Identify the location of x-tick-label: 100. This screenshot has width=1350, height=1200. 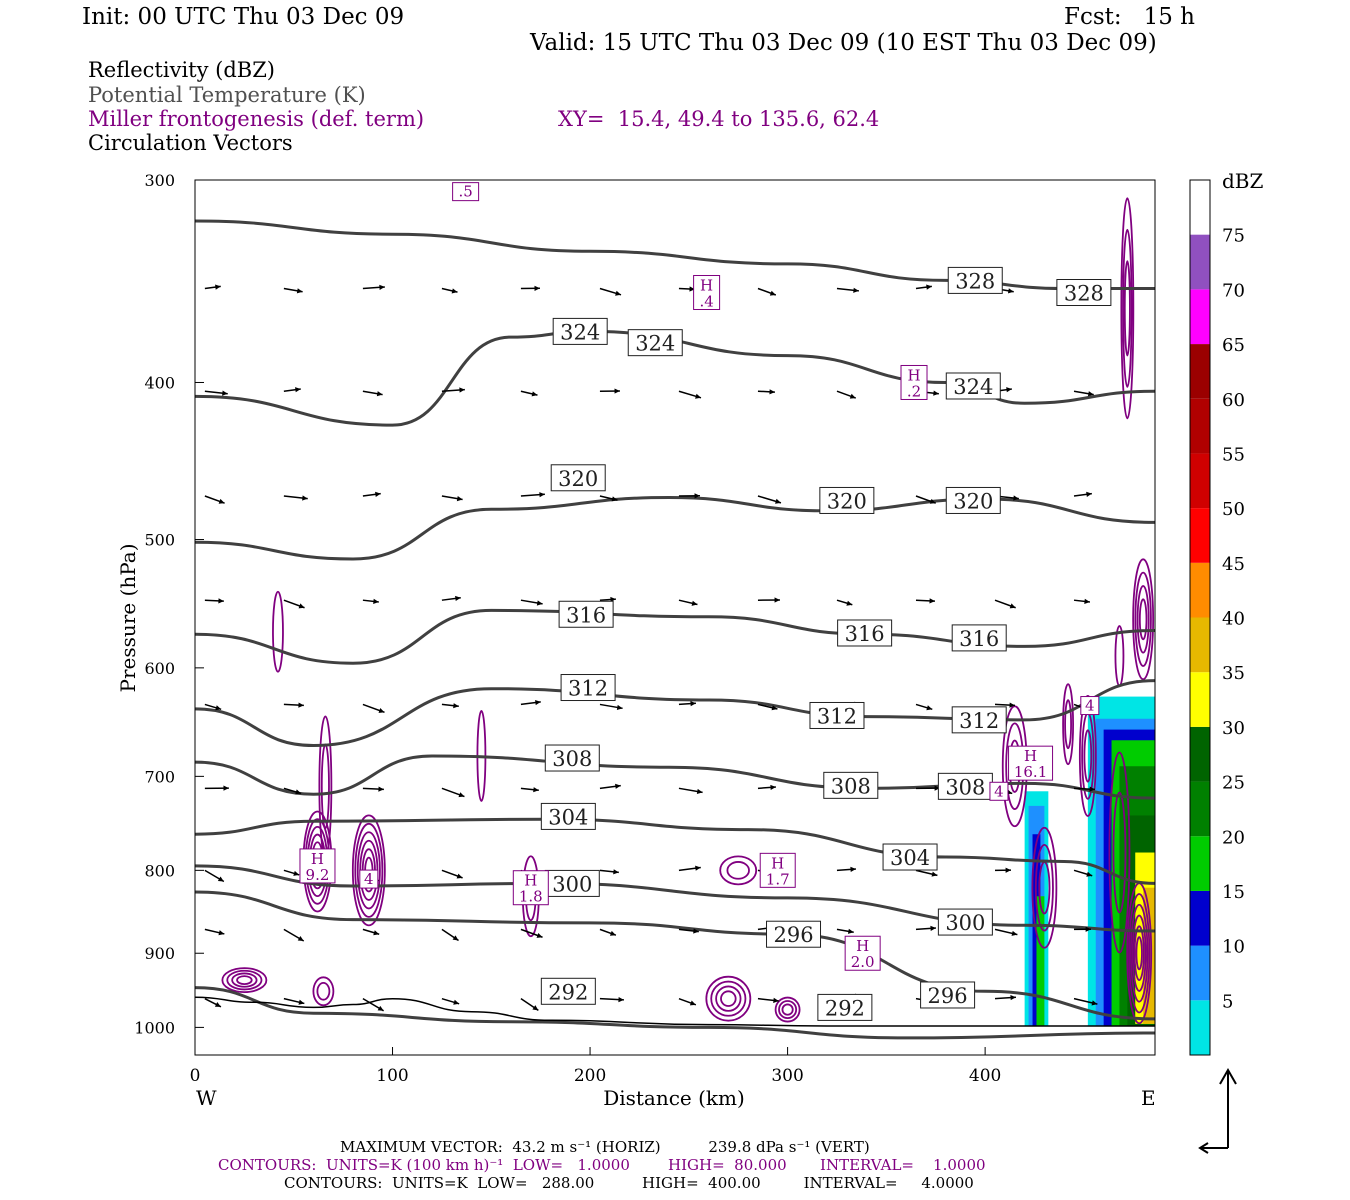
(392, 1076).